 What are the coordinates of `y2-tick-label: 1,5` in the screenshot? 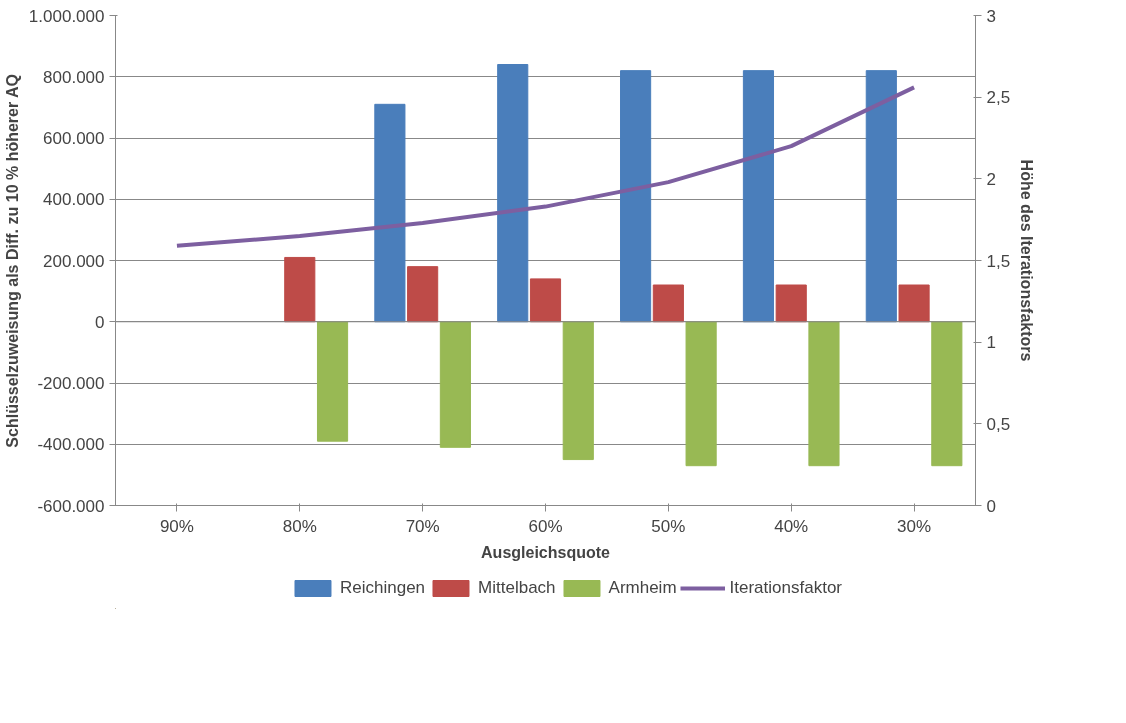 It's located at (998, 261).